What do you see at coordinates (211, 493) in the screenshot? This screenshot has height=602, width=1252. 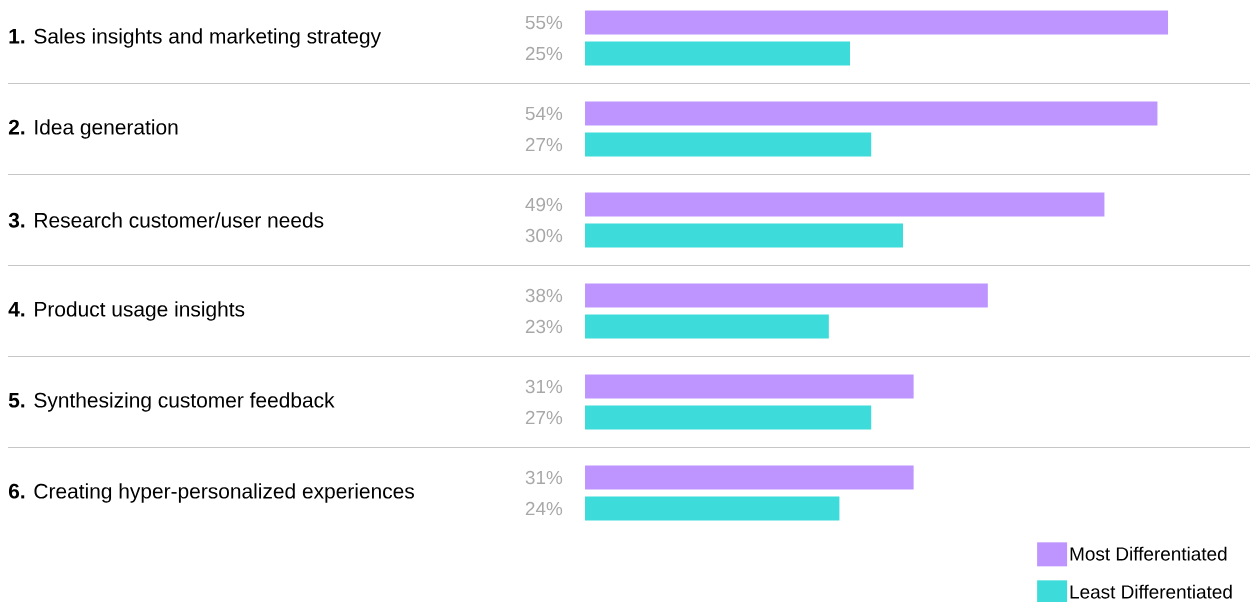 I see `y-tick-label: 6. Creating hyper-personalized experiences` at bounding box center [211, 493].